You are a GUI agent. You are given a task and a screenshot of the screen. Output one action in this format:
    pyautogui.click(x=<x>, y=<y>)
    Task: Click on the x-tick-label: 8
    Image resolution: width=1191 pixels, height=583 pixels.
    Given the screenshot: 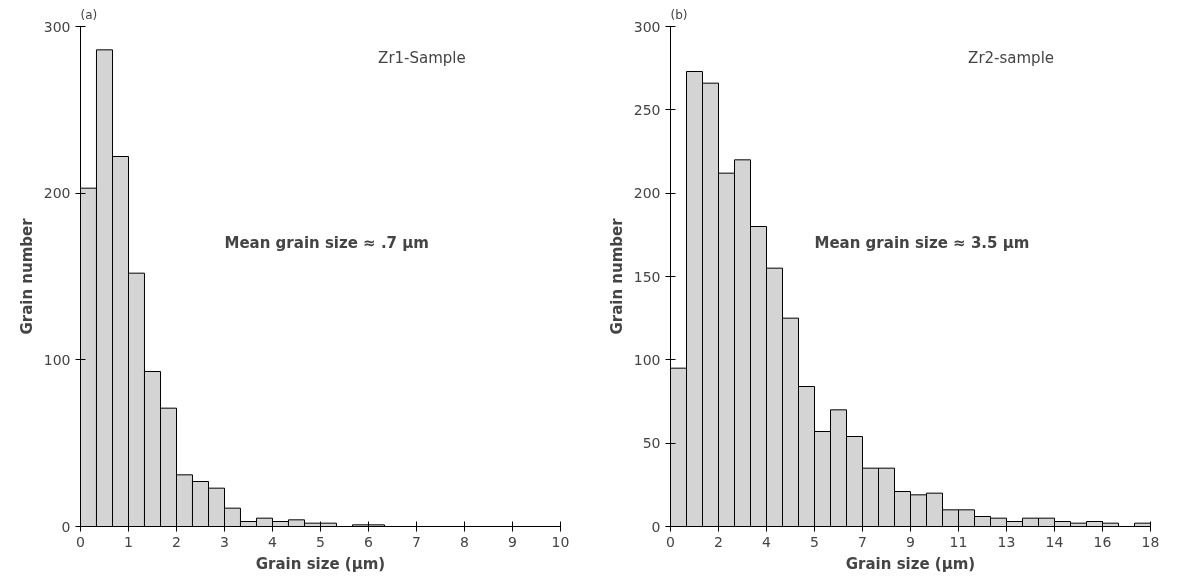 What is the action you would take?
    pyautogui.click(x=464, y=541)
    